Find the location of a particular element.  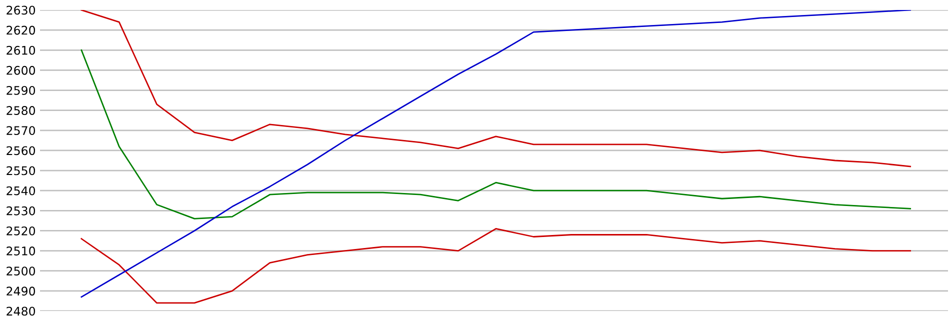

y-tick-label: 2580 is located at coordinates (21, 110).